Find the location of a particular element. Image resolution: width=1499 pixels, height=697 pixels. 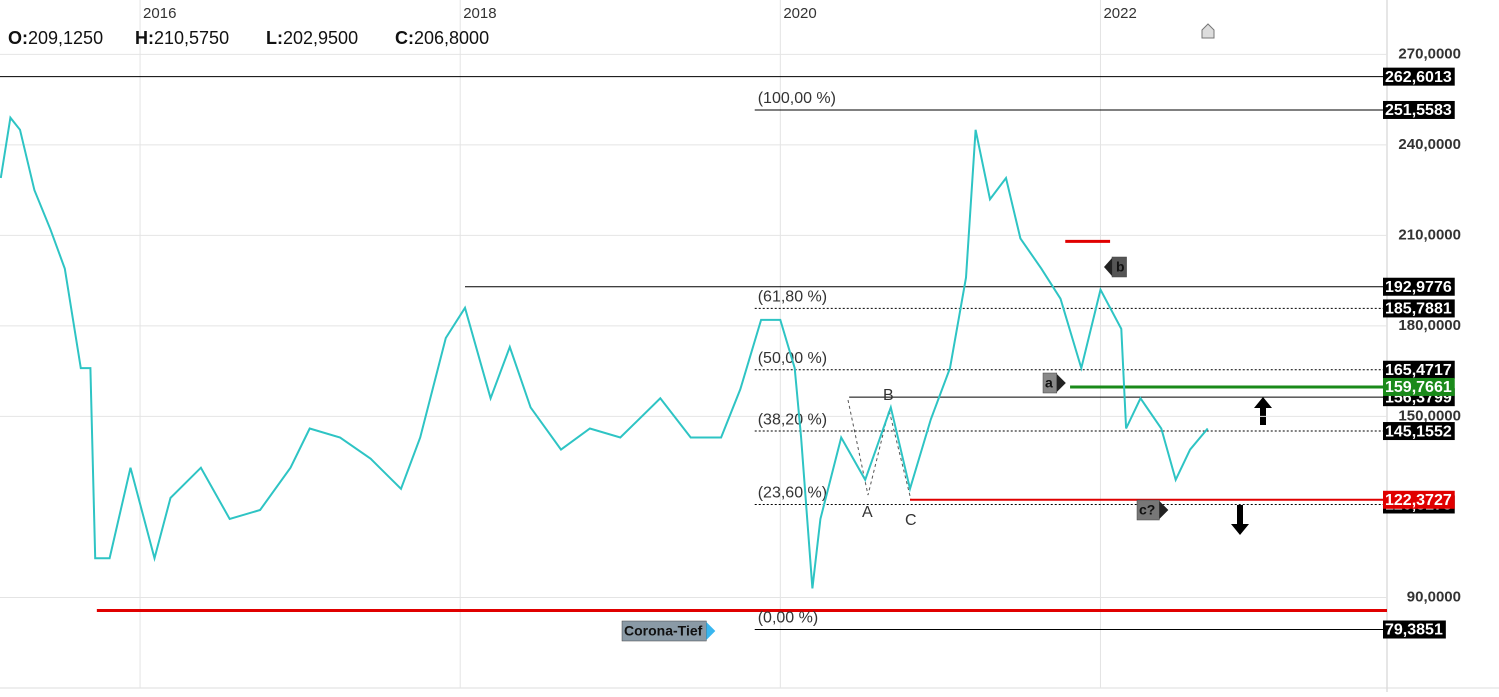

ohlc-key: C: is located at coordinates (404, 38).